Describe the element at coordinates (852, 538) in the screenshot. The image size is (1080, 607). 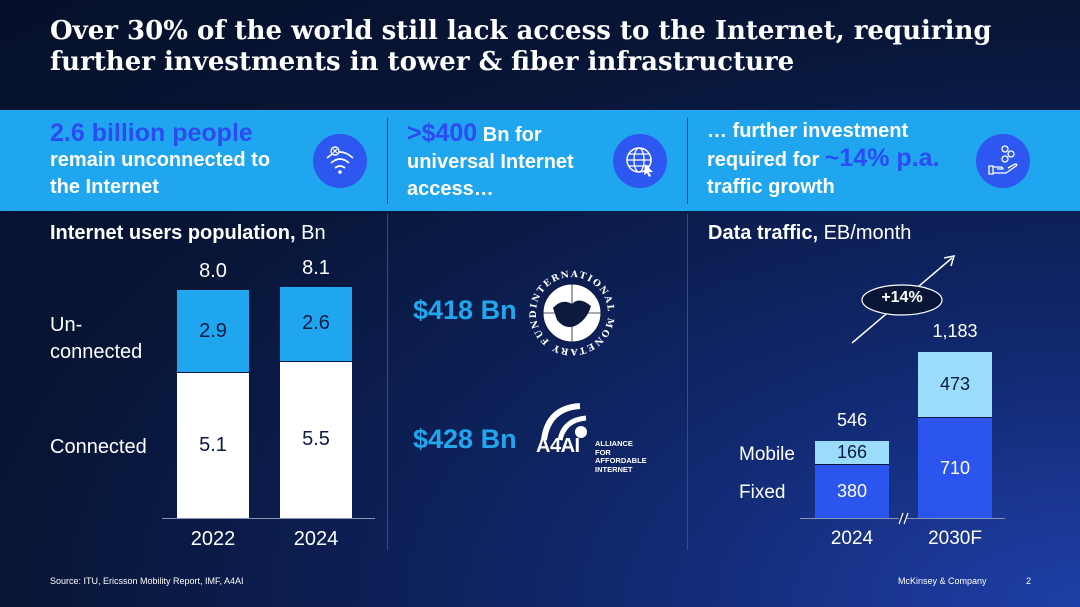
I see `x-label-2024-traffic: 2024` at that location.